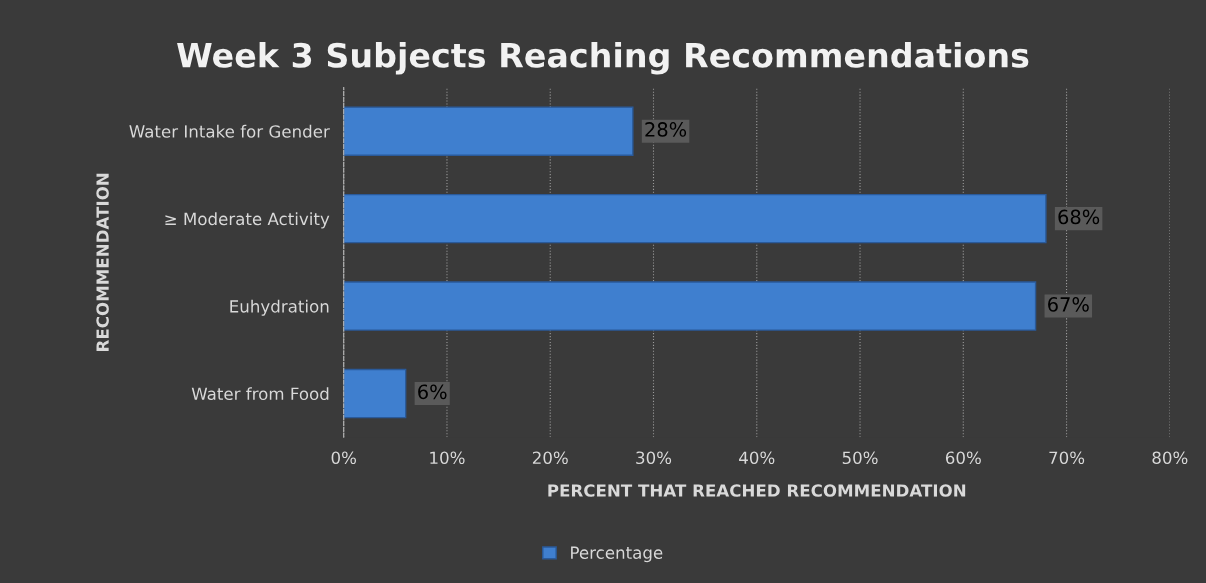  What do you see at coordinates (757, 490) in the screenshot?
I see `x-axis-title: PERCENT THAT REACHED RECOMMENDATION` at bounding box center [757, 490].